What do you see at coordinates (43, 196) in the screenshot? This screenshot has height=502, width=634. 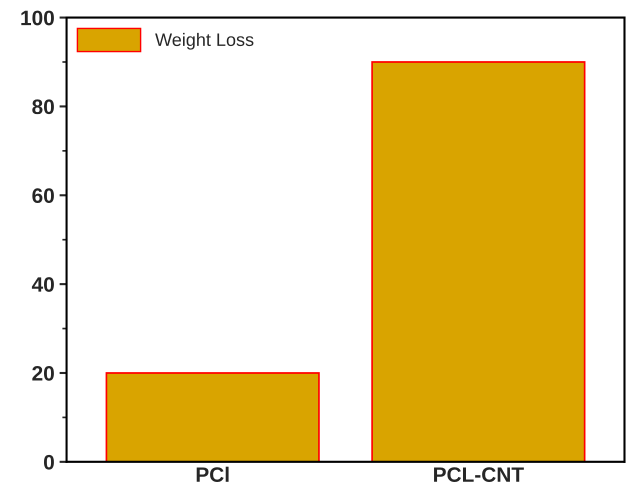 I see `y-tick-label: 60` at bounding box center [43, 196].